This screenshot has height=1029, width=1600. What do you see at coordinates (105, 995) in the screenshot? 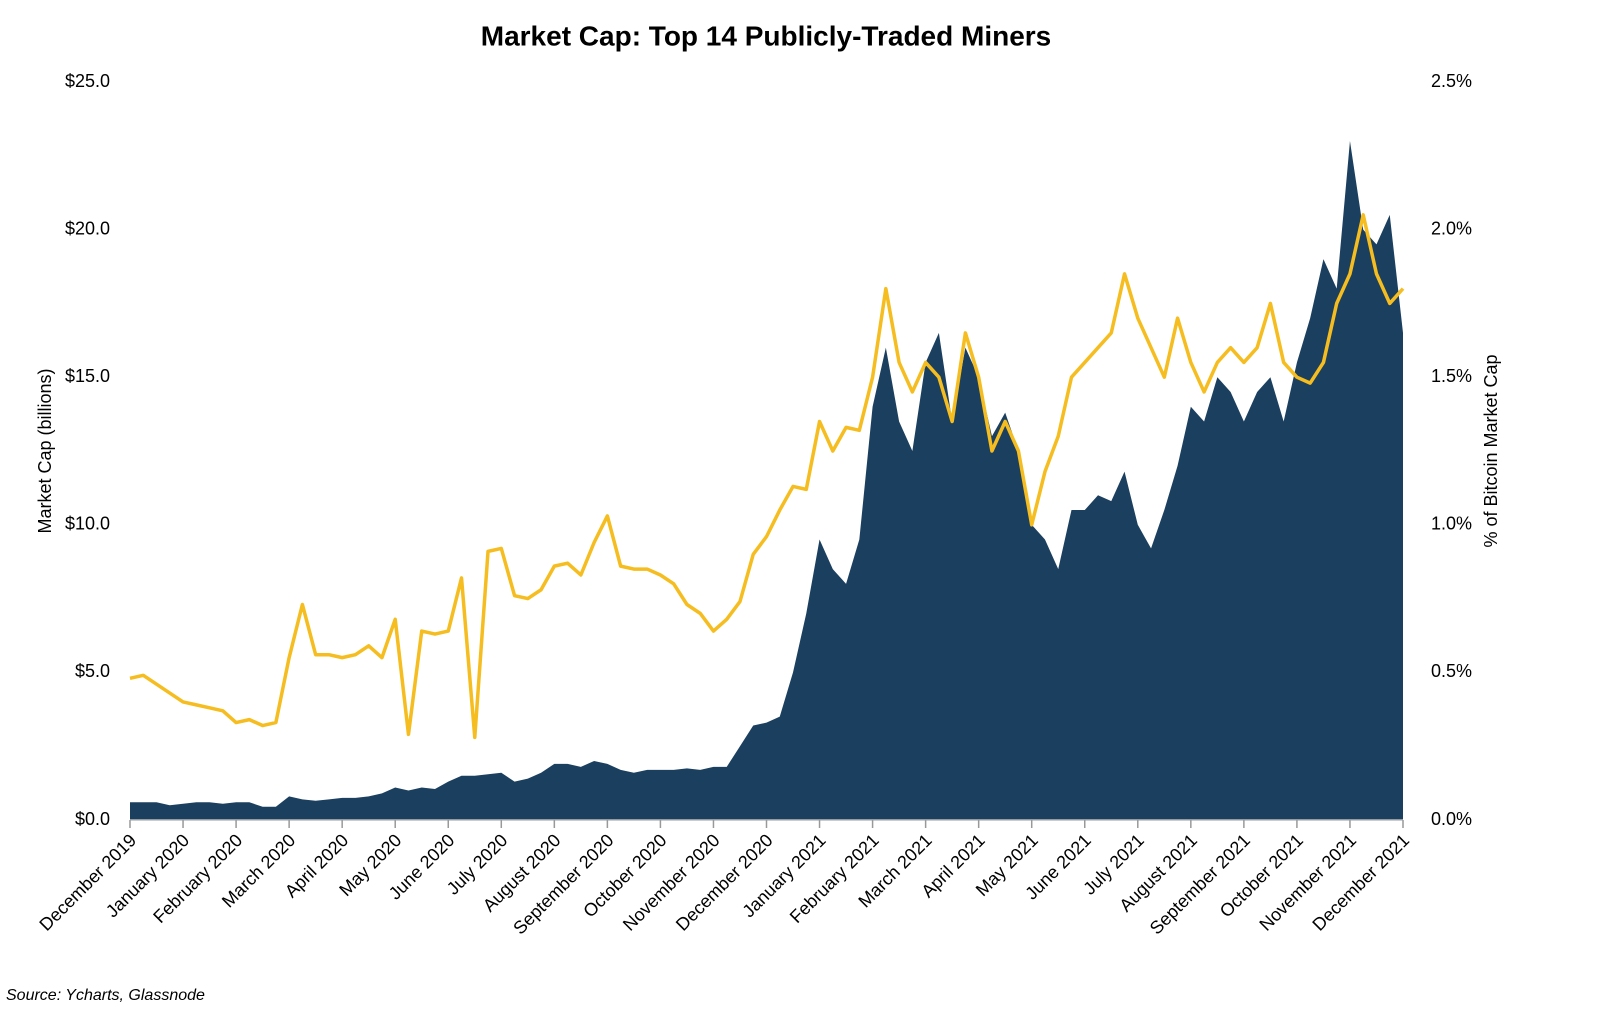
I see `source-note: Source: Ycharts, Glassnode` at bounding box center [105, 995].